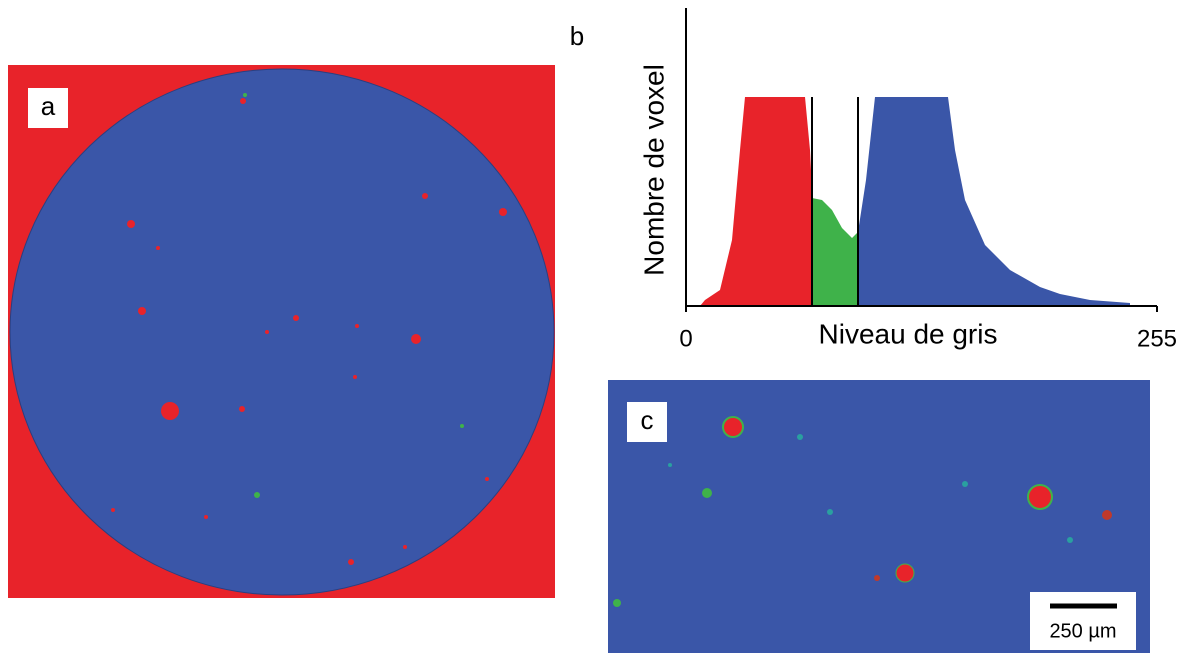  I want to click on x-tick-label: 0, so click(685, 338).